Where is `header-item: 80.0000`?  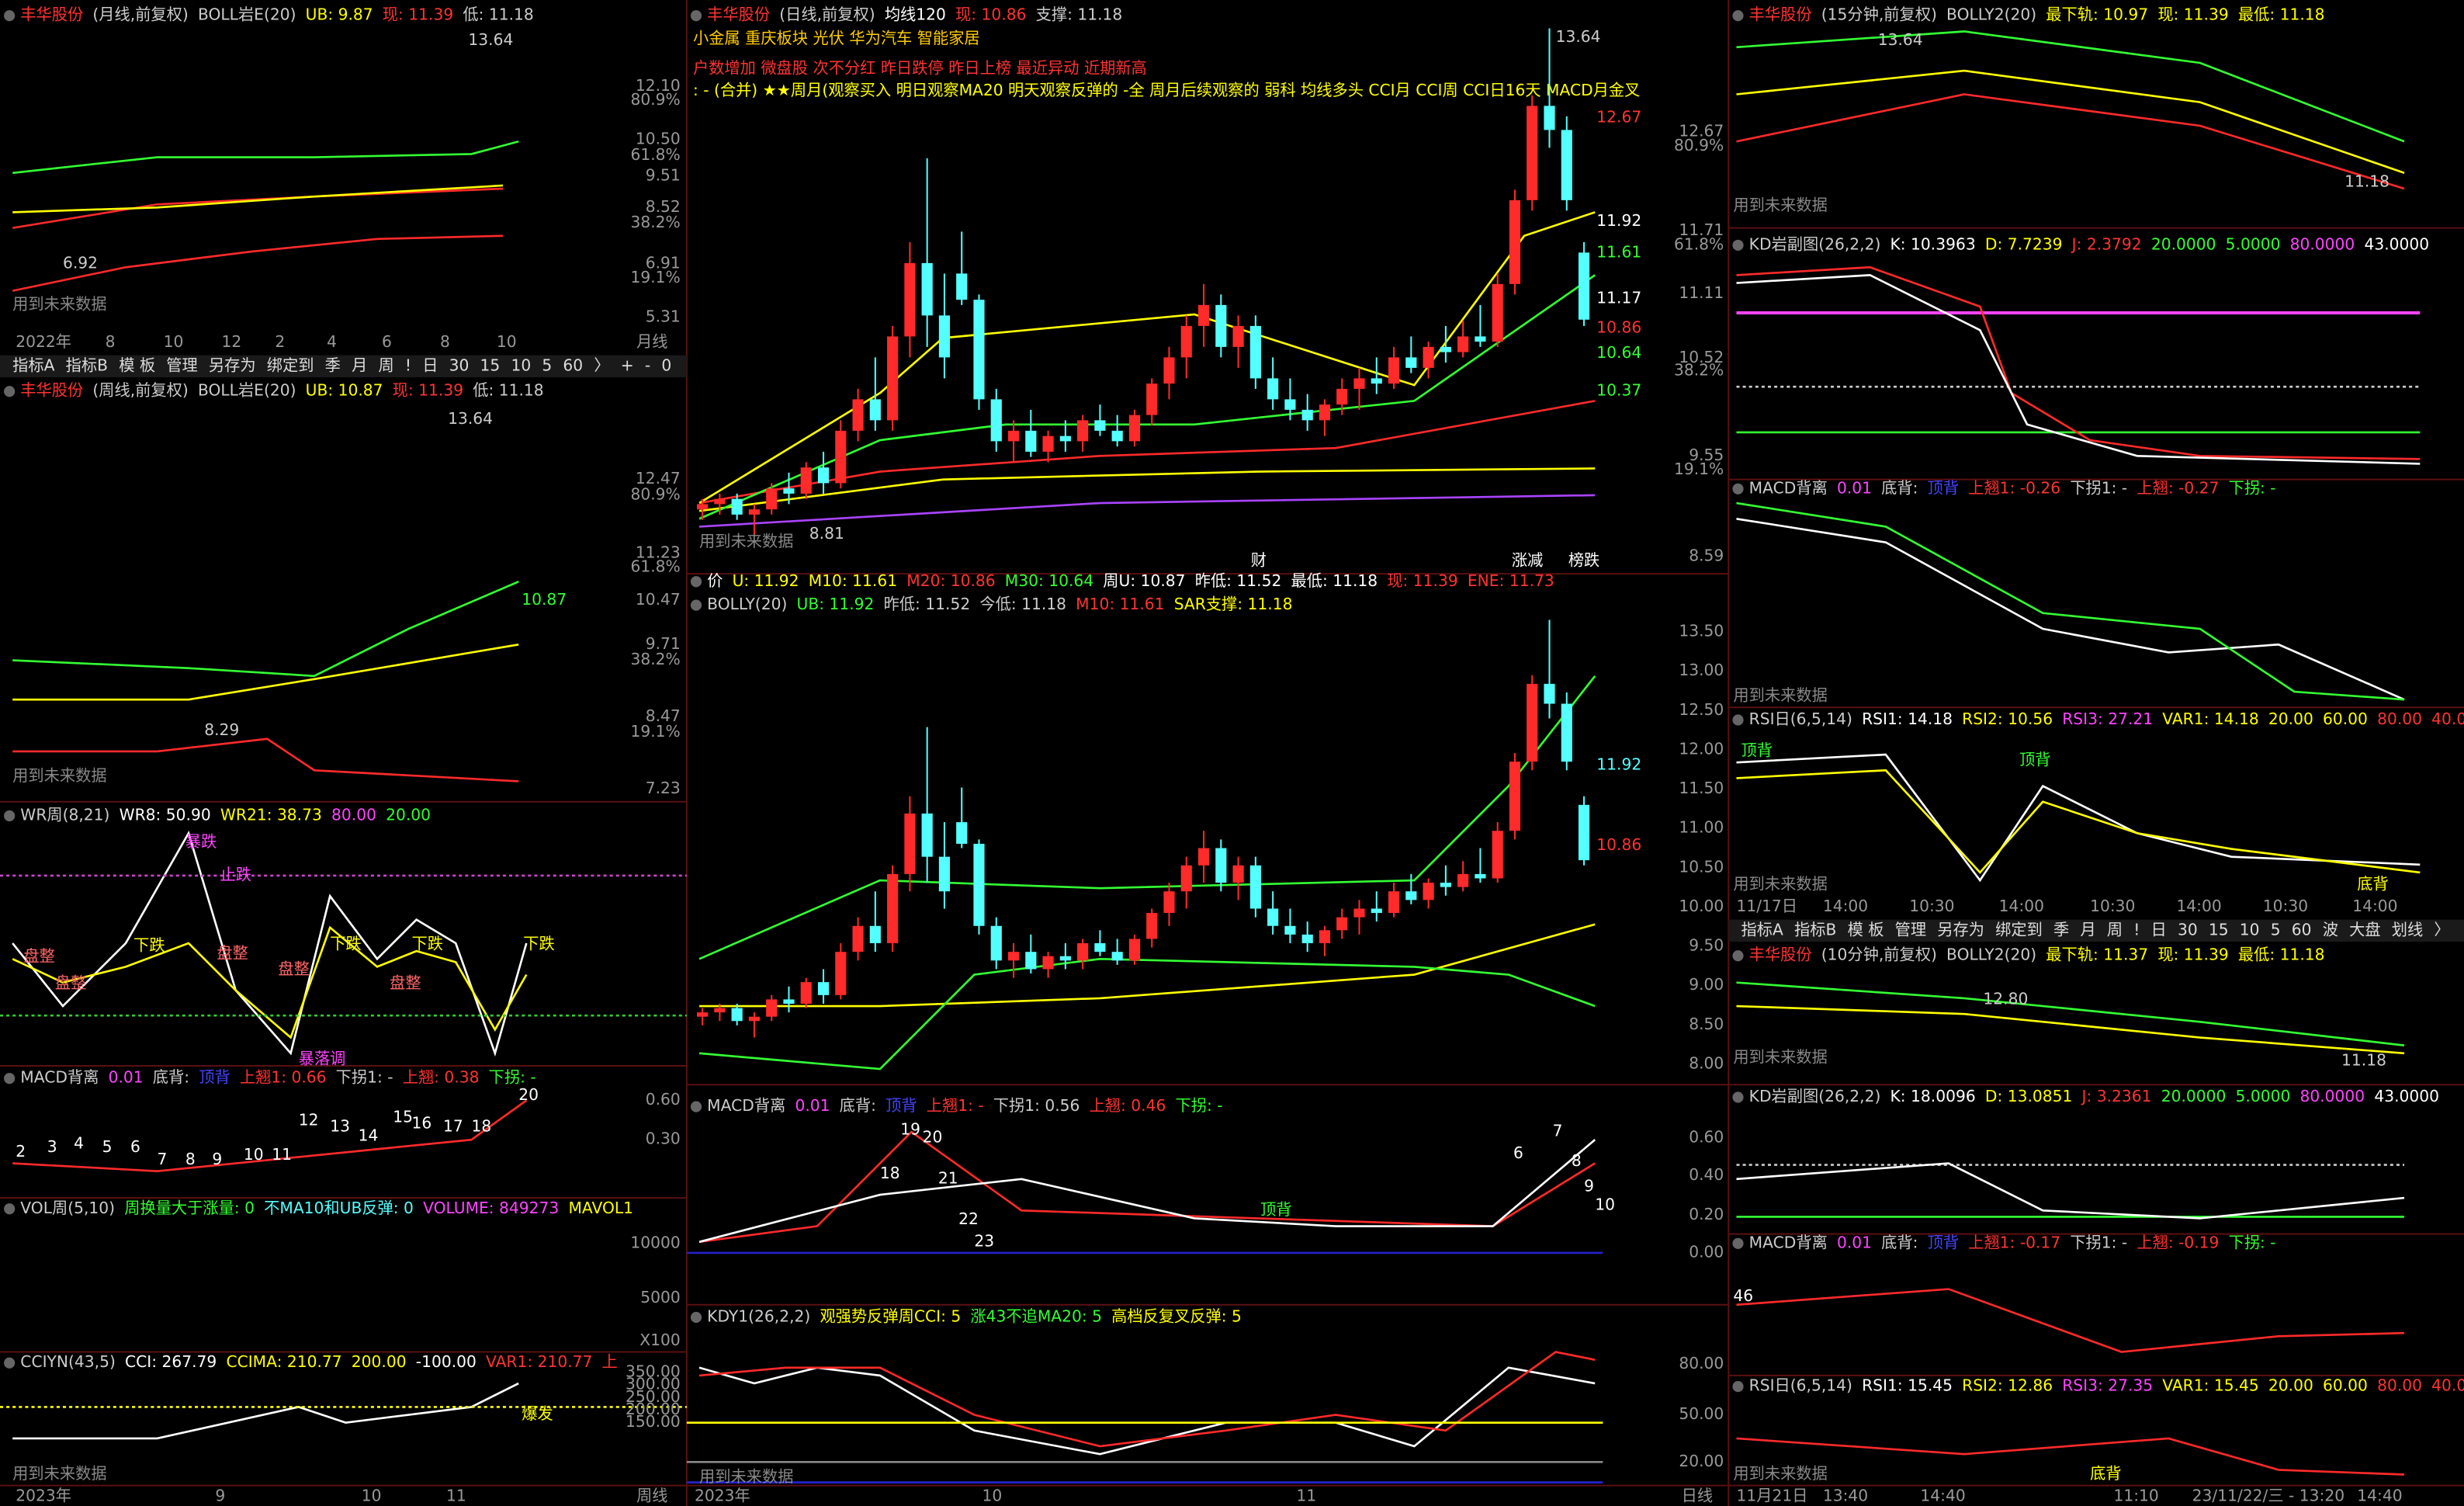 header-item: 80.0000 is located at coordinates (2332, 1096).